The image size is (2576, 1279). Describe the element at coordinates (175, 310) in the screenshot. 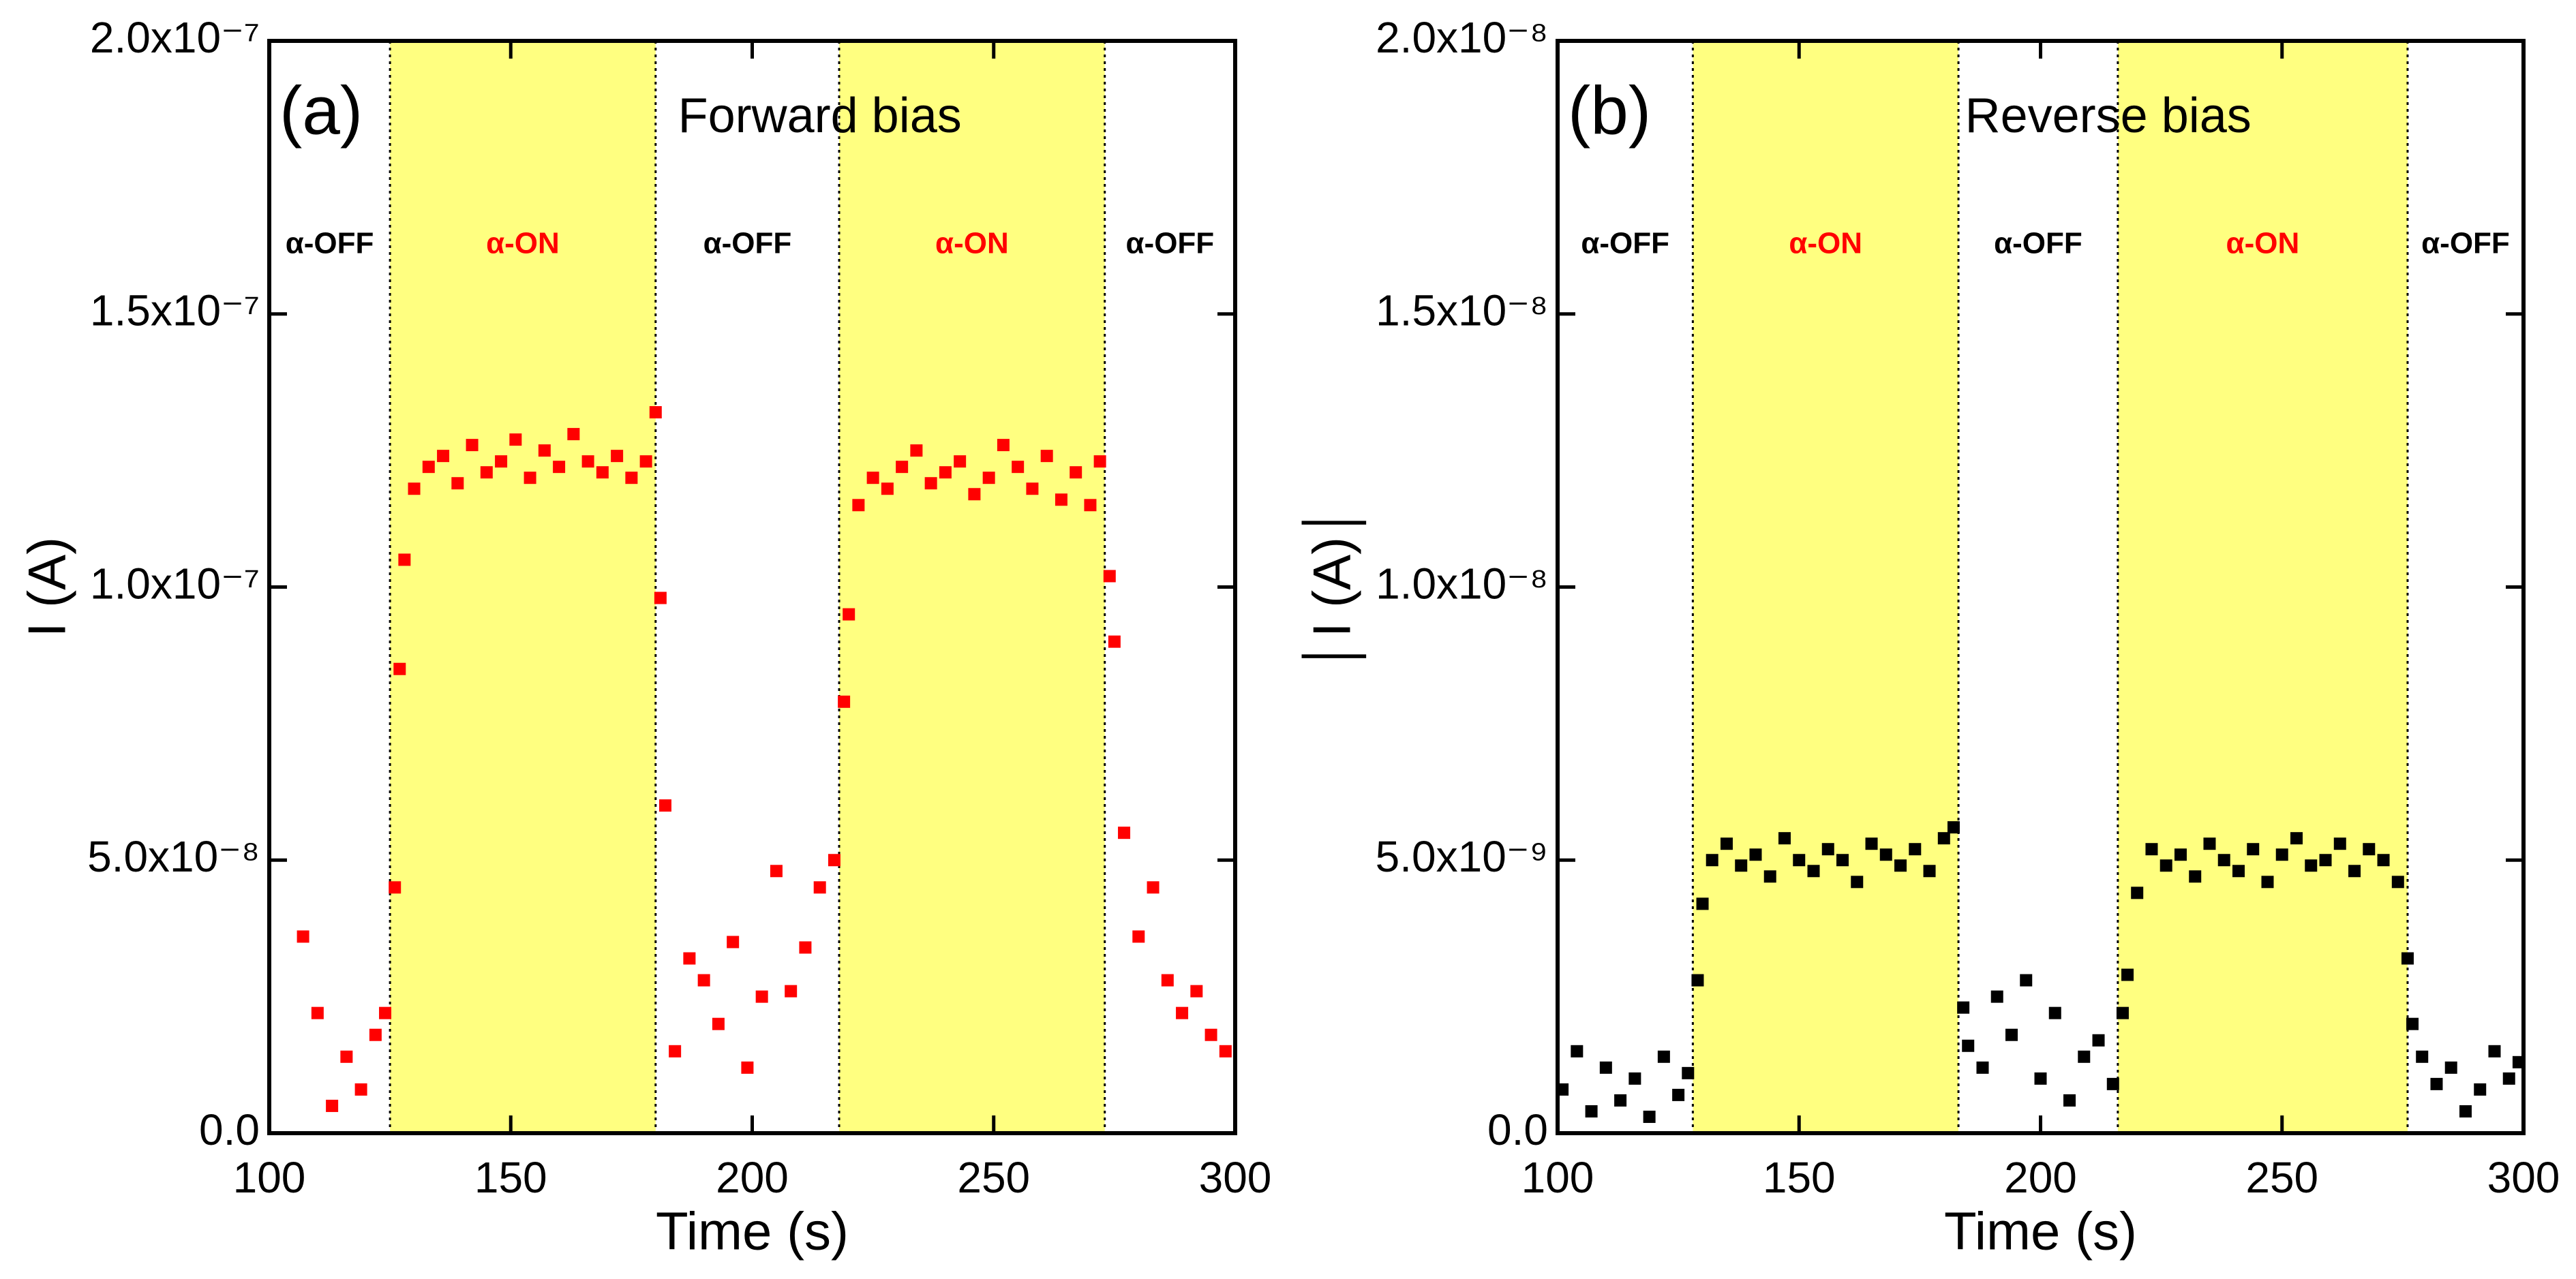

I see `y-tick-label: 1.5x10⁻⁷` at that location.